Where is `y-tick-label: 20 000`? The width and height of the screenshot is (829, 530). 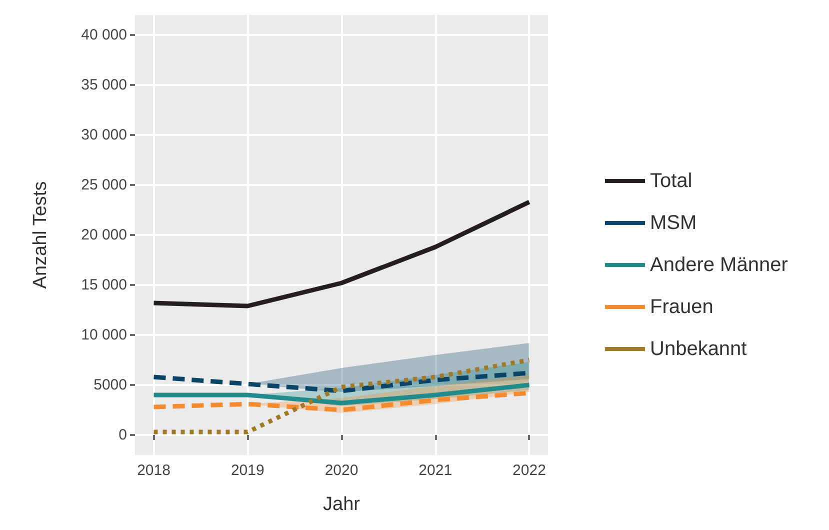
y-tick-label: 20 000 is located at coordinates (104, 235).